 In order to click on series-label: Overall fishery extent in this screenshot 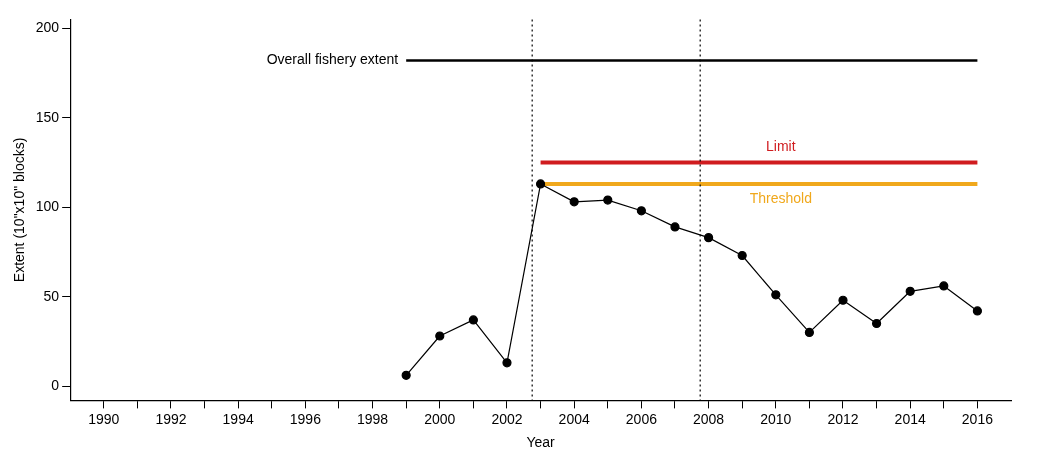, I will do `click(332, 59)`.